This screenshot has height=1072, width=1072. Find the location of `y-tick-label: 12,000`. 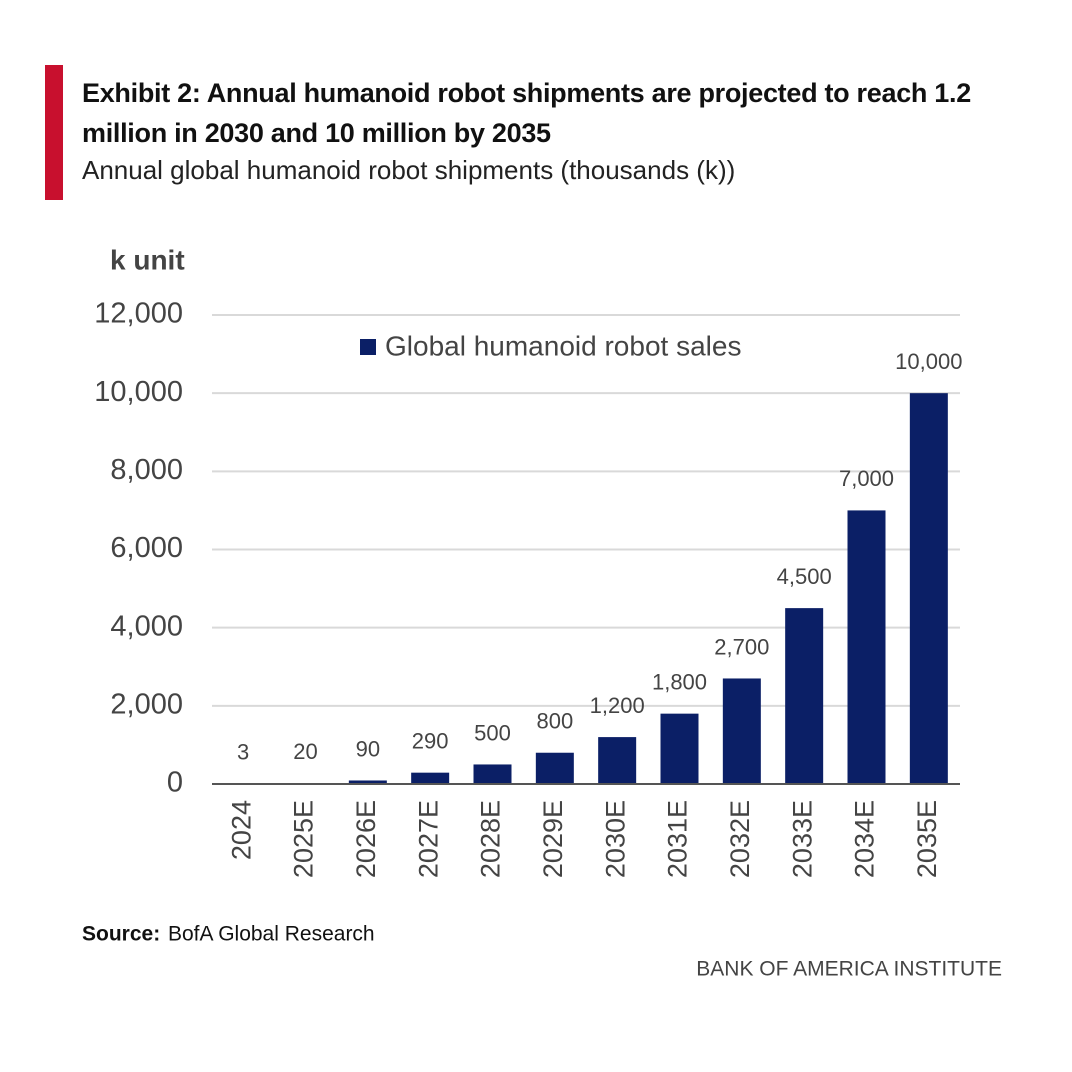

y-tick-label: 12,000 is located at coordinates (138, 314).